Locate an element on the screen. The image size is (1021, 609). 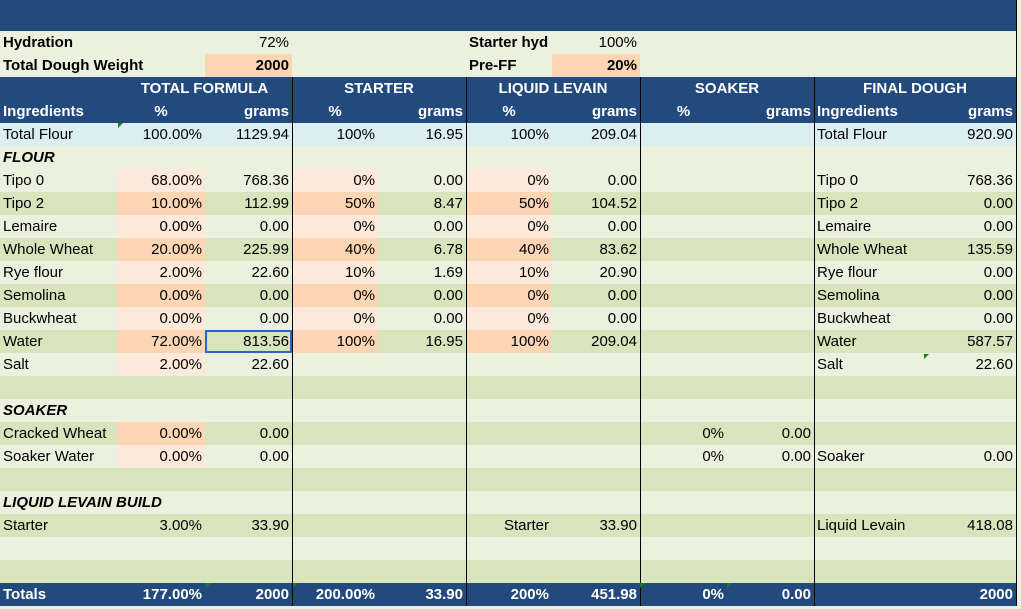
dough-weight-value: 2000 is located at coordinates (248, 65).